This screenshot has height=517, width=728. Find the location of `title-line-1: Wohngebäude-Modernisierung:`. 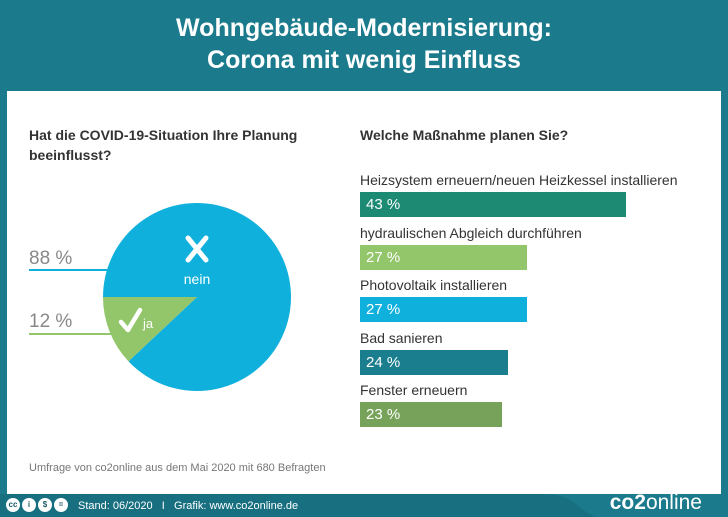

title-line-1: Wohngebäude-Modernisierung: is located at coordinates (364, 28).